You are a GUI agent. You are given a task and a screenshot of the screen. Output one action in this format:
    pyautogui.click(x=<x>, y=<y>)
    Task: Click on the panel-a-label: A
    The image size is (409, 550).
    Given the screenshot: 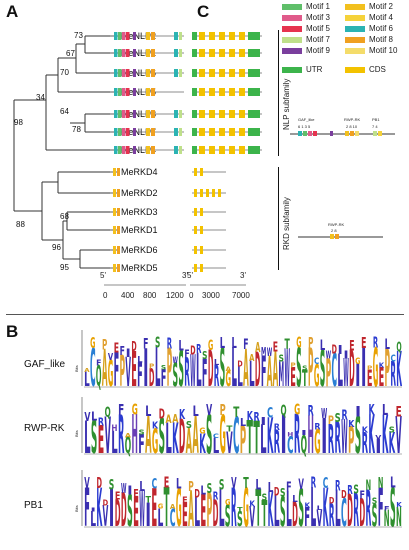 What is the action you would take?
    pyautogui.click(x=12, y=11)
    